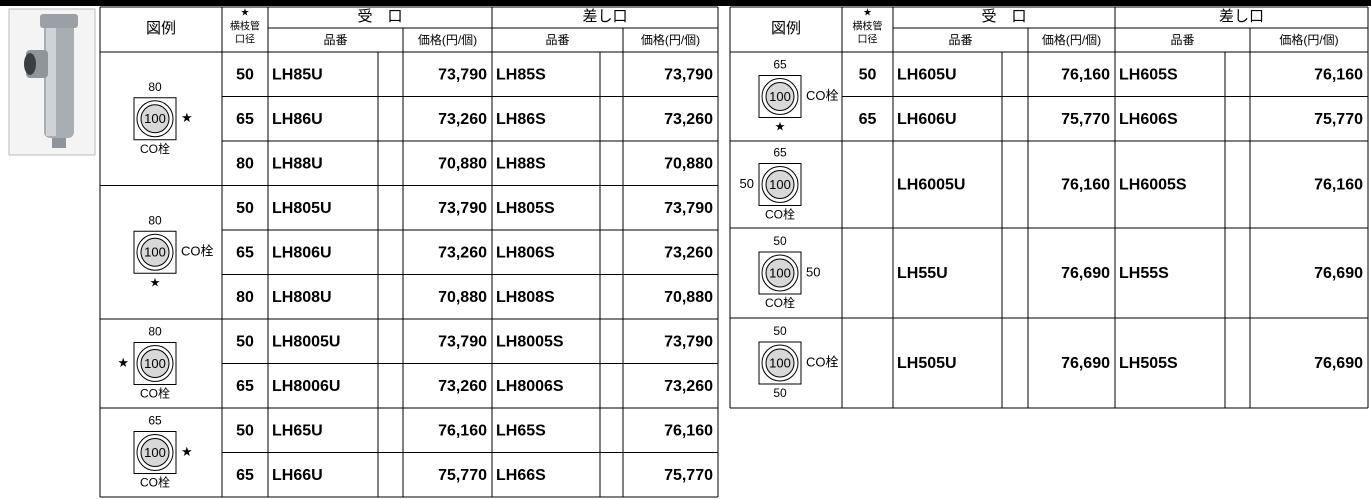 The width and height of the screenshot is (1371, 499). I want to click on spigot-code: LH6005S, so click(1153, 185).